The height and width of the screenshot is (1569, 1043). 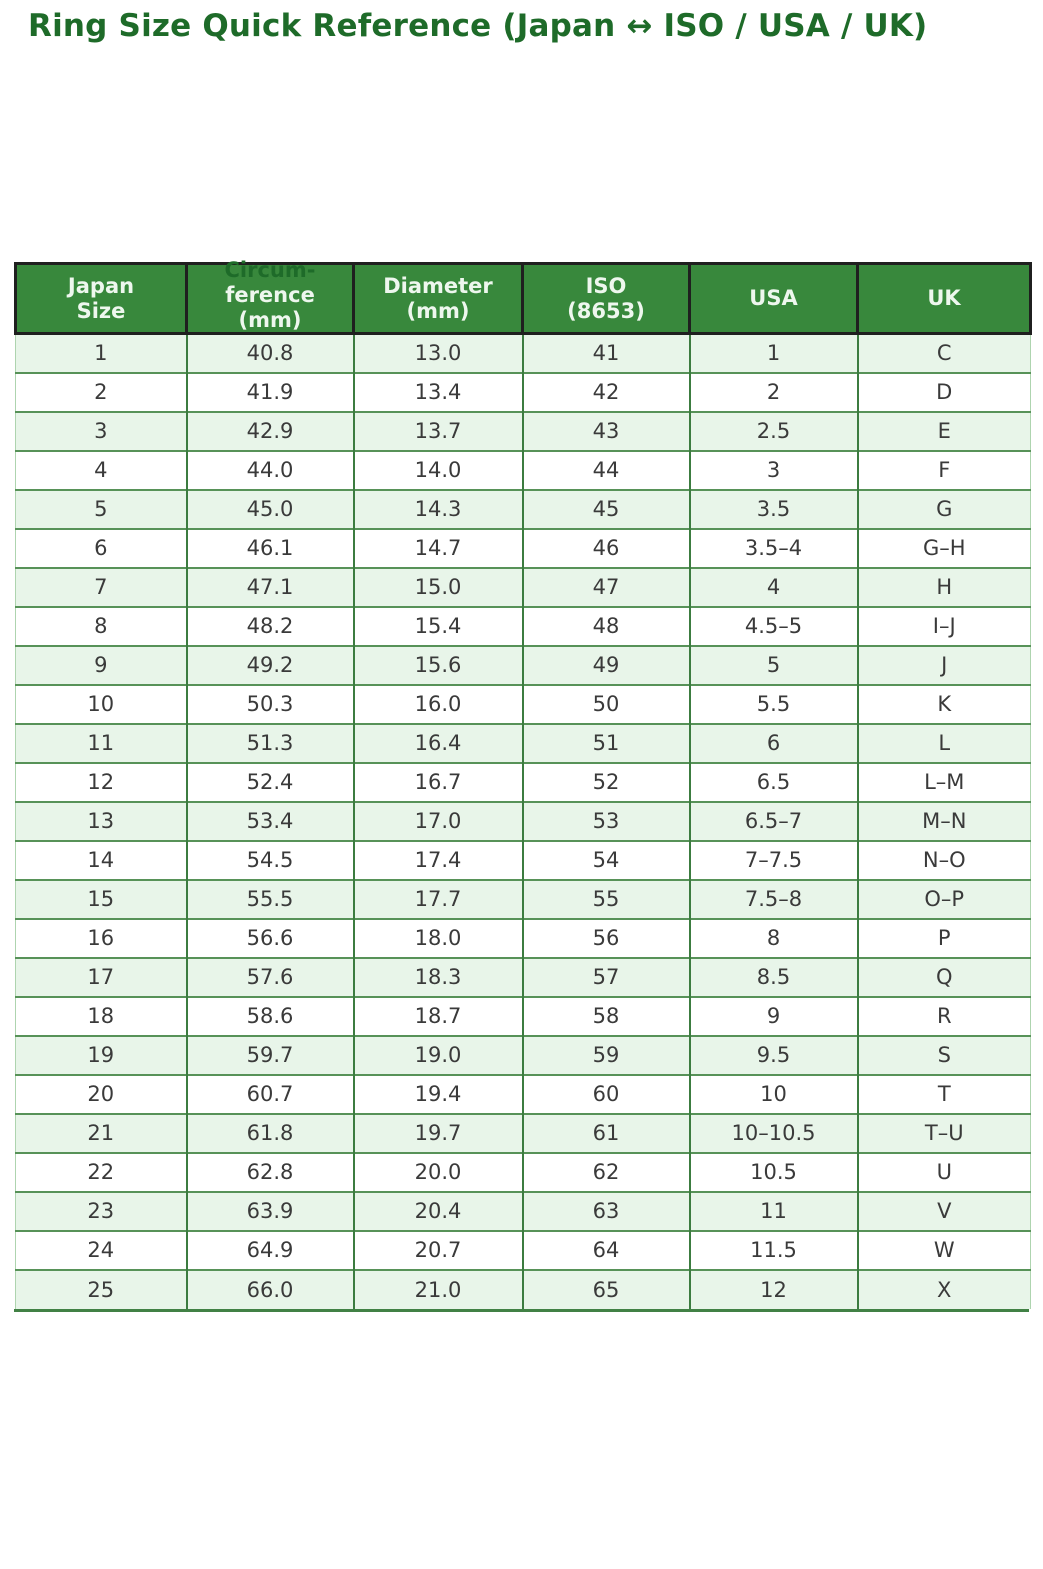 I want to click on cell-usa: 9, so click(x=773, y=1015).